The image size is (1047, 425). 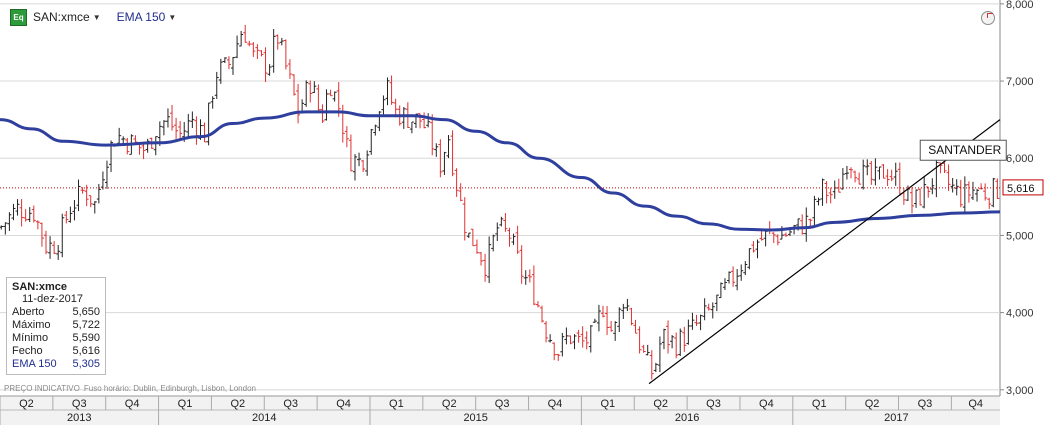 What do you see at coordinates (56, 312) in the screenshot?
I see `legend-row-open: Aberto 5,650` at bounding box center [56, 312].